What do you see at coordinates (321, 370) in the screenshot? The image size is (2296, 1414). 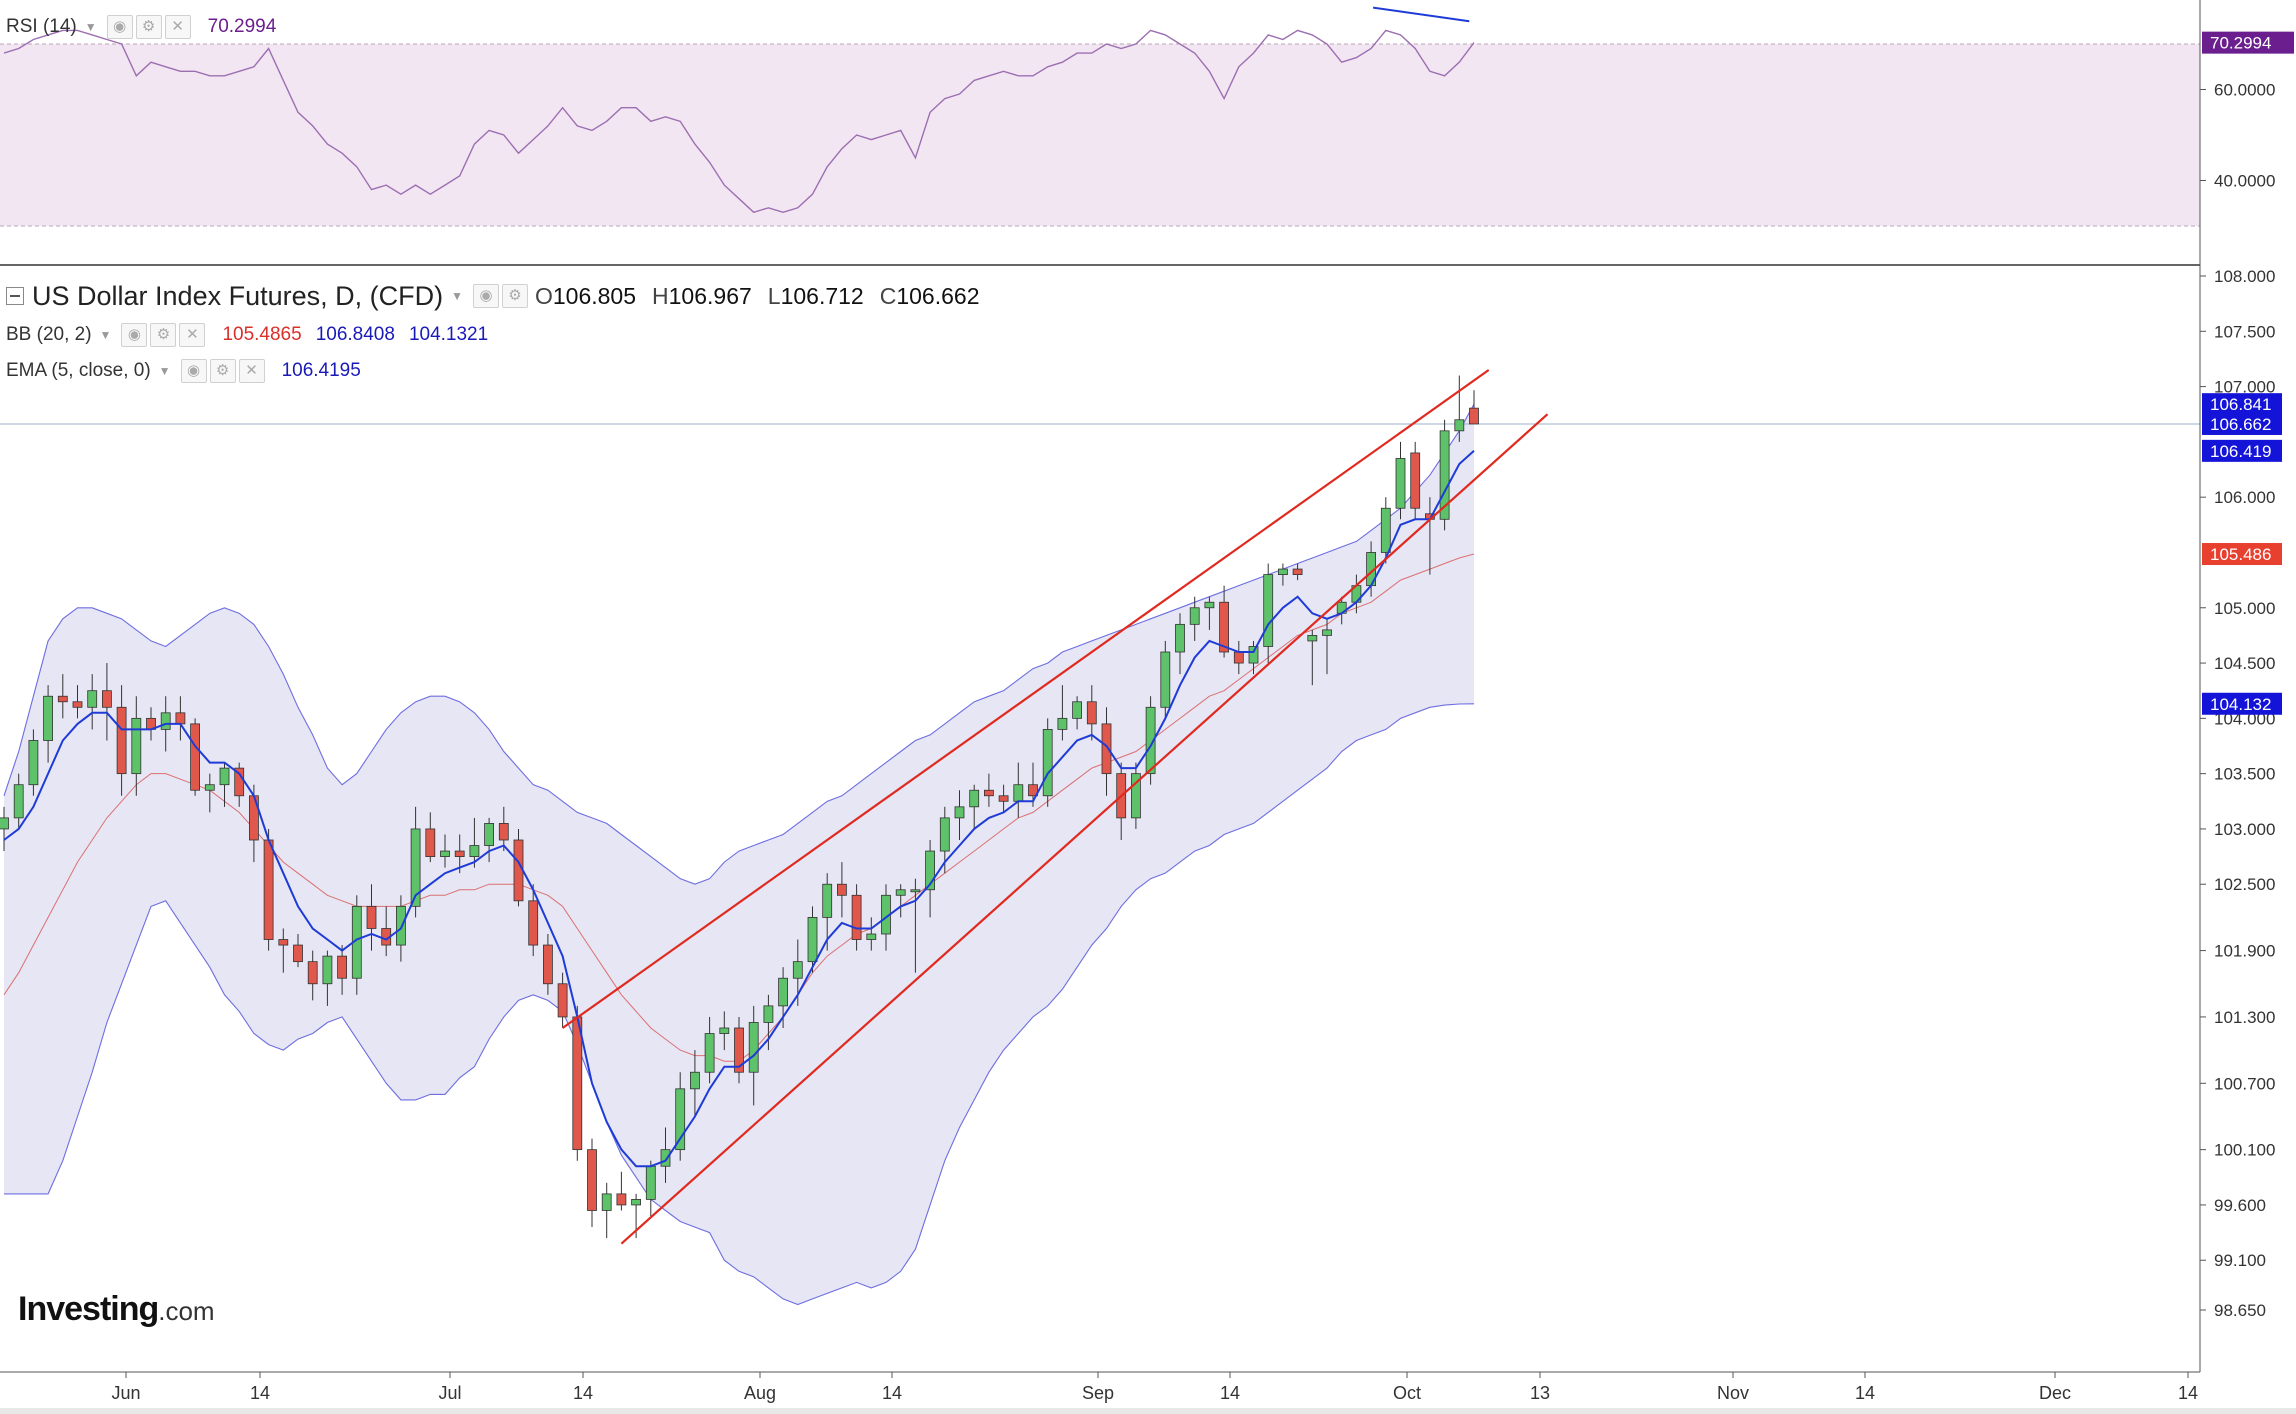 I see `ema-value: 106.4195` at bounding box center [321, 370].